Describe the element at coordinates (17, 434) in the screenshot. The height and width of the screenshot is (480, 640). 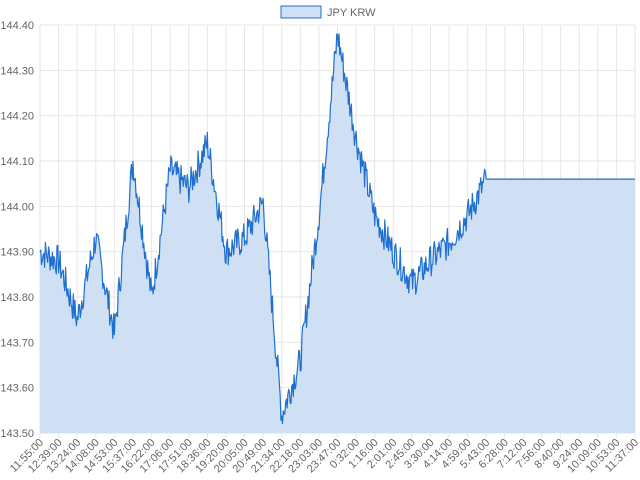
I see `y-tick-label: 143.50` at that location.